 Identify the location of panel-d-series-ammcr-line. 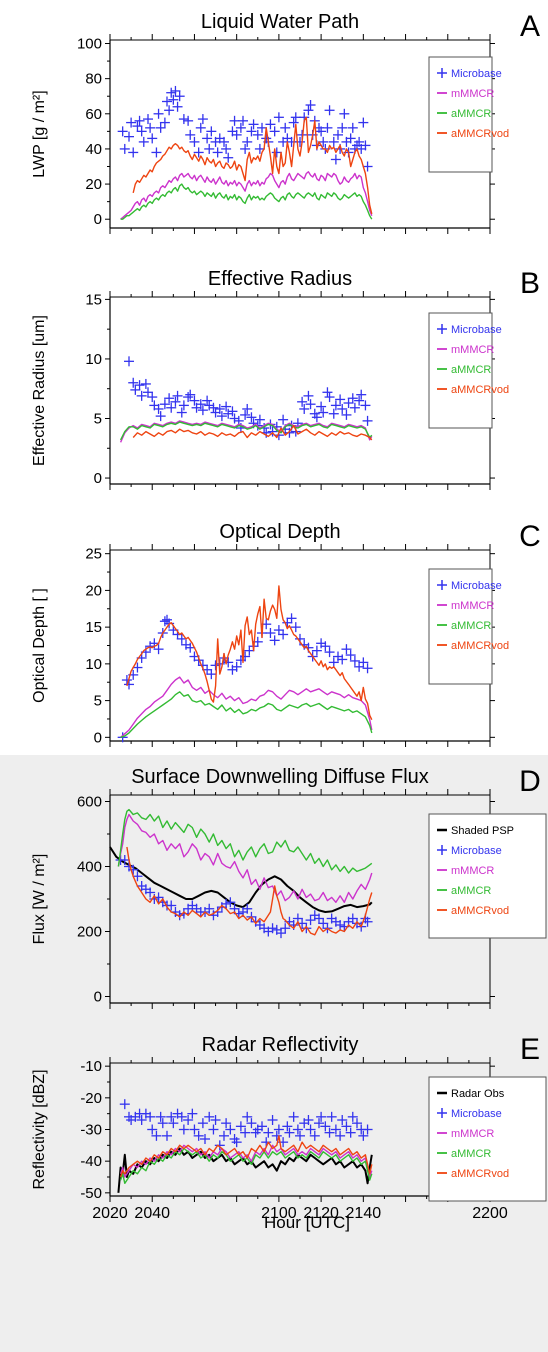
(245, 841).